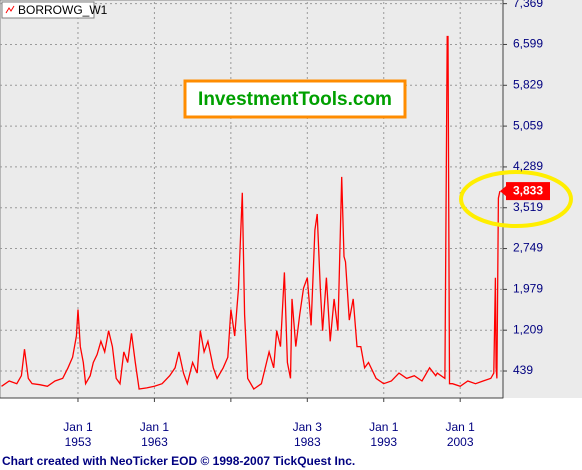  I want to click on y-tick-label: 7,369, so click(528, 5).